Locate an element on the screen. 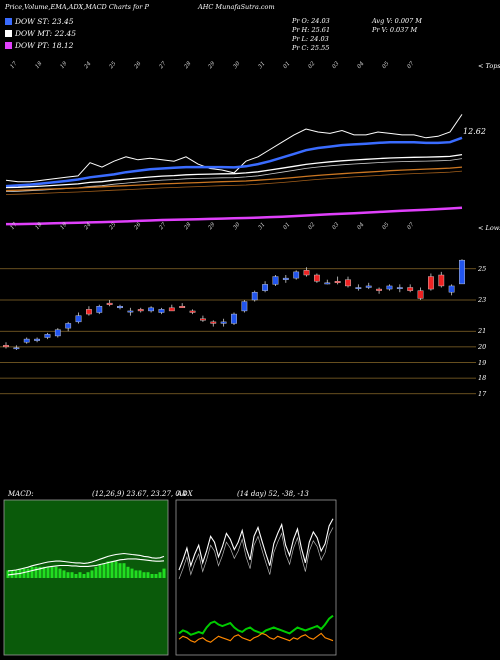  legend-dow-st: DOW ST: 23.45 is located at coordinates (39, 21).